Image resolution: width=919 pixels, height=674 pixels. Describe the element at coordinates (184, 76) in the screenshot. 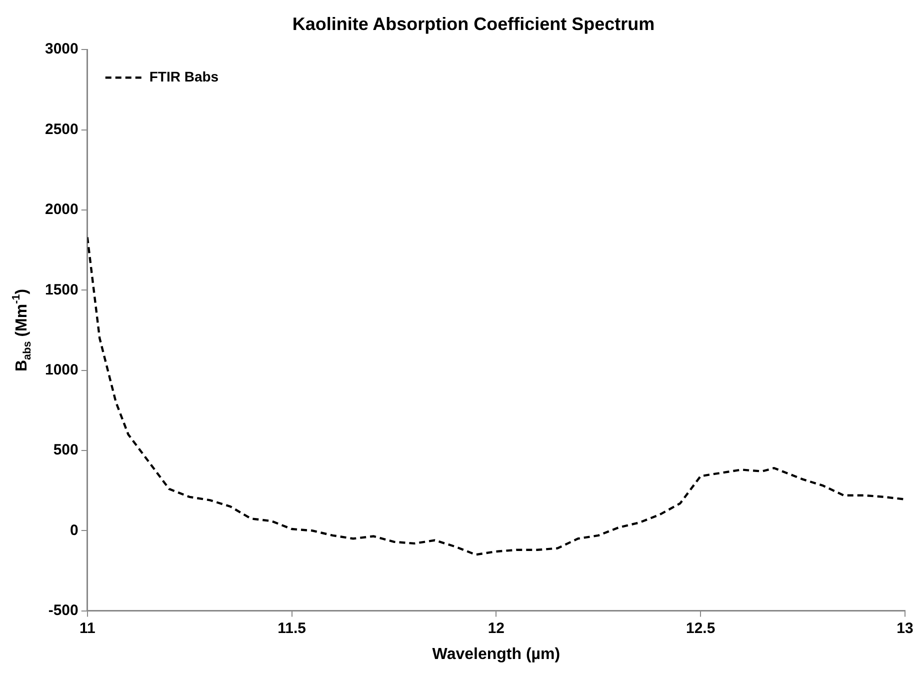

I see `legend-label: FTIR Babs` at that location.